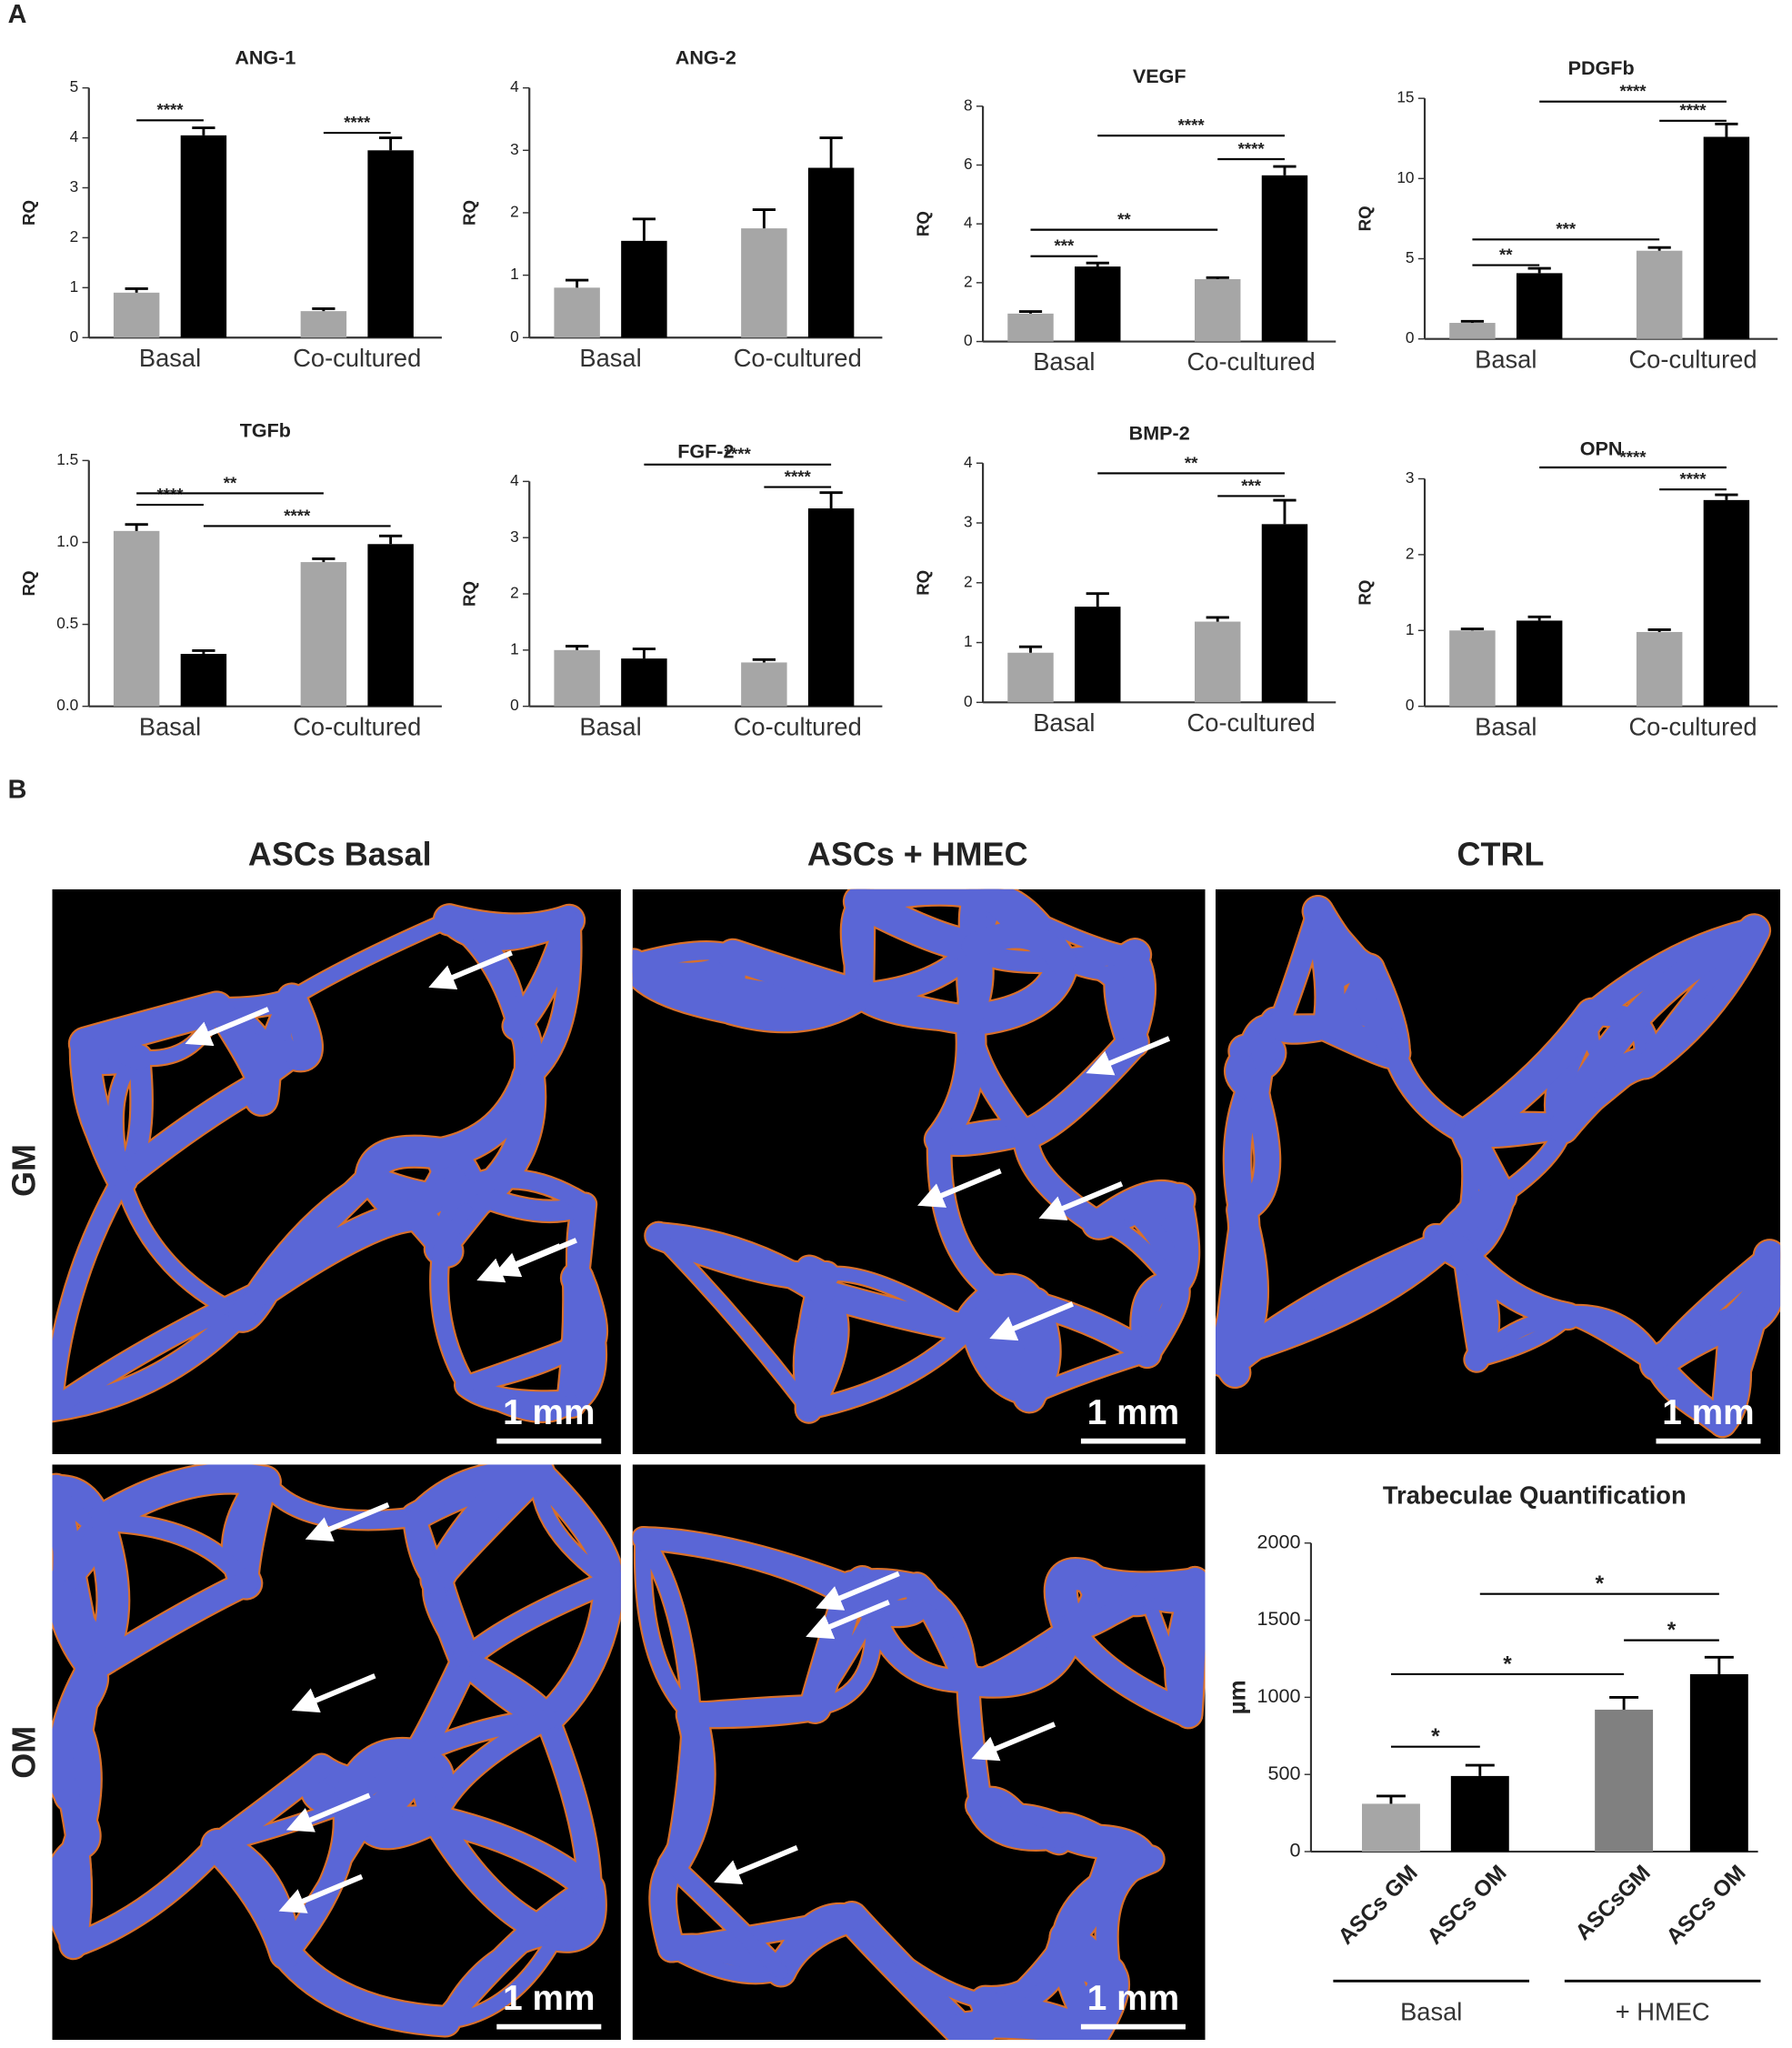  Describe the element at coordinates (1279, 1618) in the screenshot. I see `y-tick-label: 1500` at that location.